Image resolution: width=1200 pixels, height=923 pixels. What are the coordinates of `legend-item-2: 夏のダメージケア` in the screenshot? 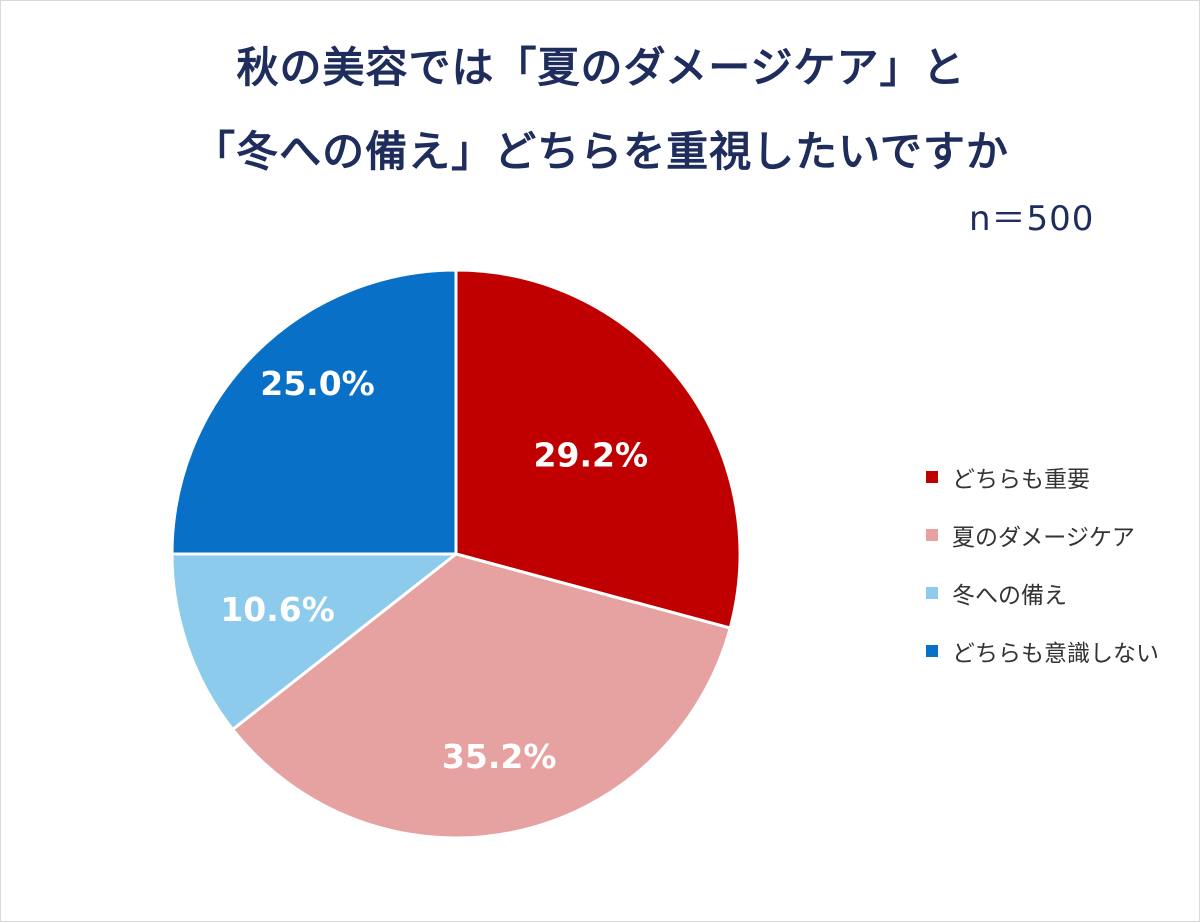 It's located at (1042, 535).